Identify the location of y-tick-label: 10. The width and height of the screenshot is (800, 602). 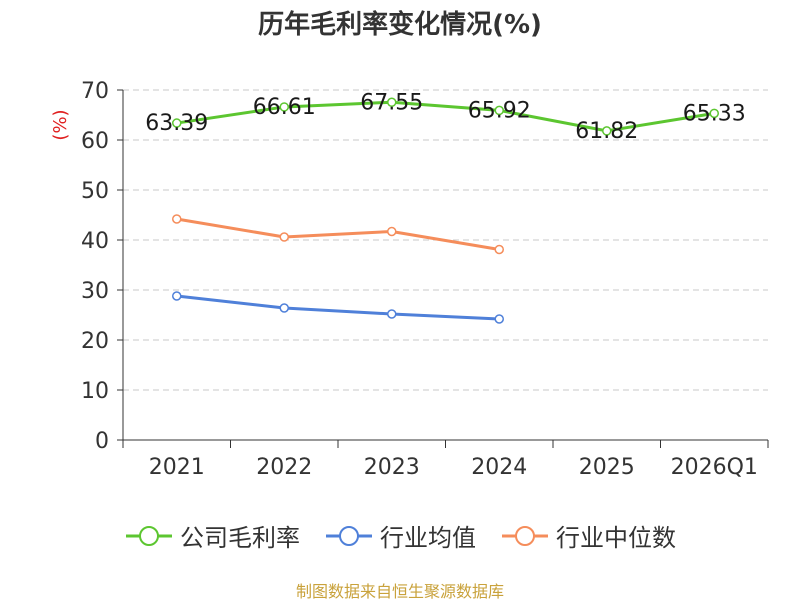
(95, 391).